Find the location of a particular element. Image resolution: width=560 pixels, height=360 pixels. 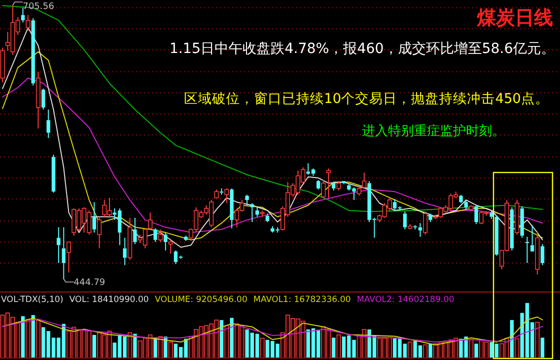

annotation: 区域破位，窗口已持续10个交易日，抛盘持续冲击450点。 is located at coordinates (366, 99).